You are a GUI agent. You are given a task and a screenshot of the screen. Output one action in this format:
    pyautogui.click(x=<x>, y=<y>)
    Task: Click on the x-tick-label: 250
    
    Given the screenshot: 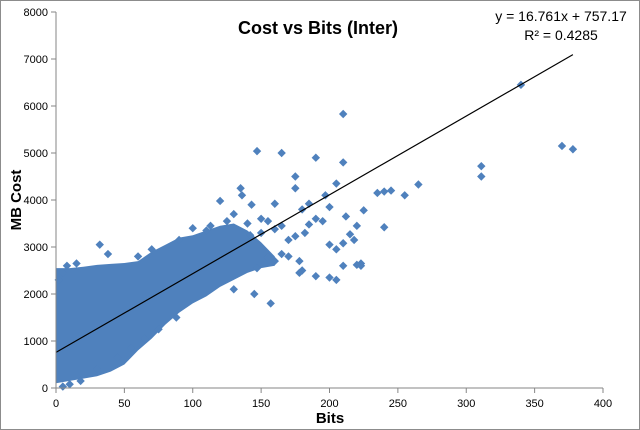 What is the action you would take?
    pyautogui.click(x=398, y=404)
    